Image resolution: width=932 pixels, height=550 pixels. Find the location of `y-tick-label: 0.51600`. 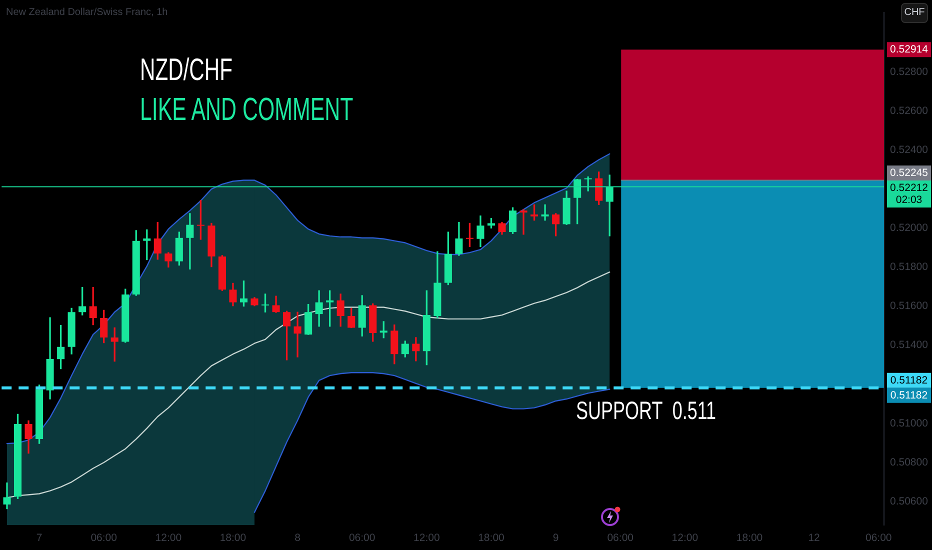

y-tick-label: 0.51600 is located at coordinates (909, 306).